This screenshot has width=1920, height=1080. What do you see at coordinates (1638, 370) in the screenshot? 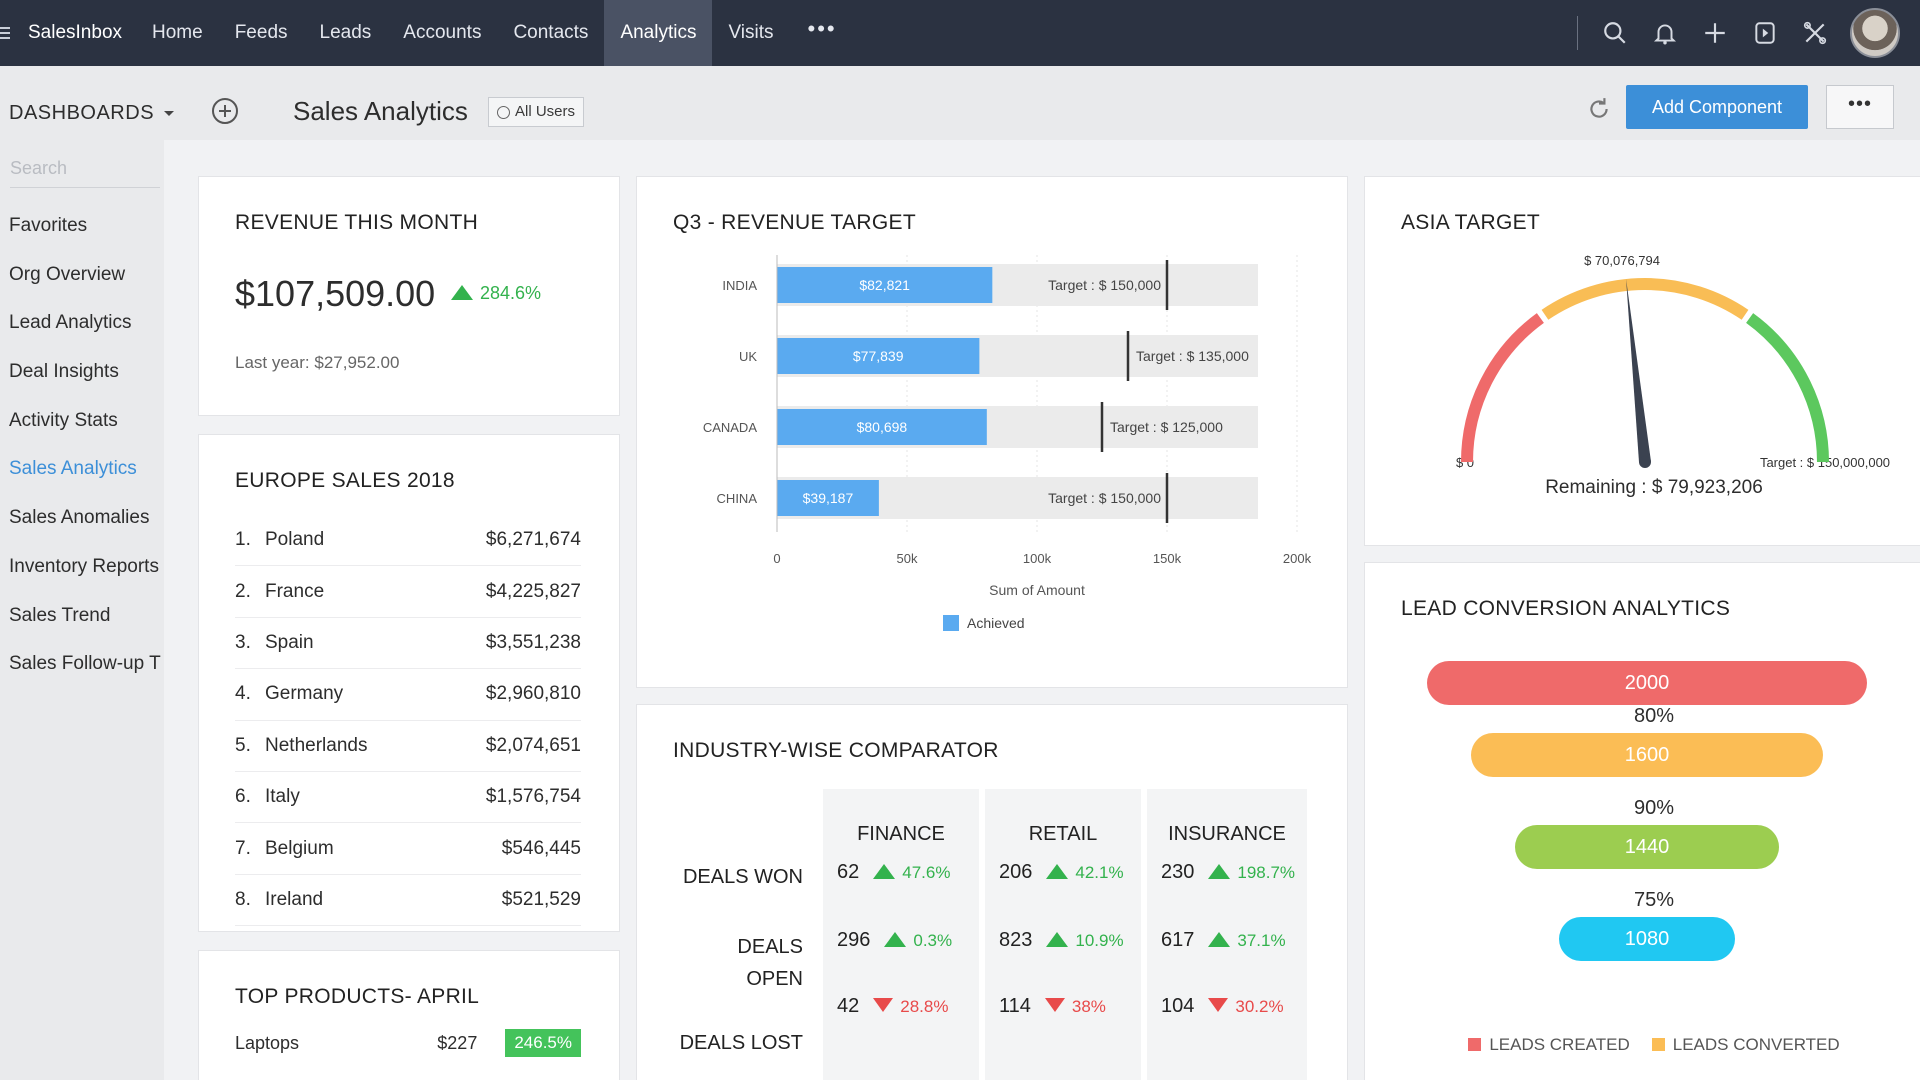
I see `gauge-needle` at bounding box center [1638, 370].